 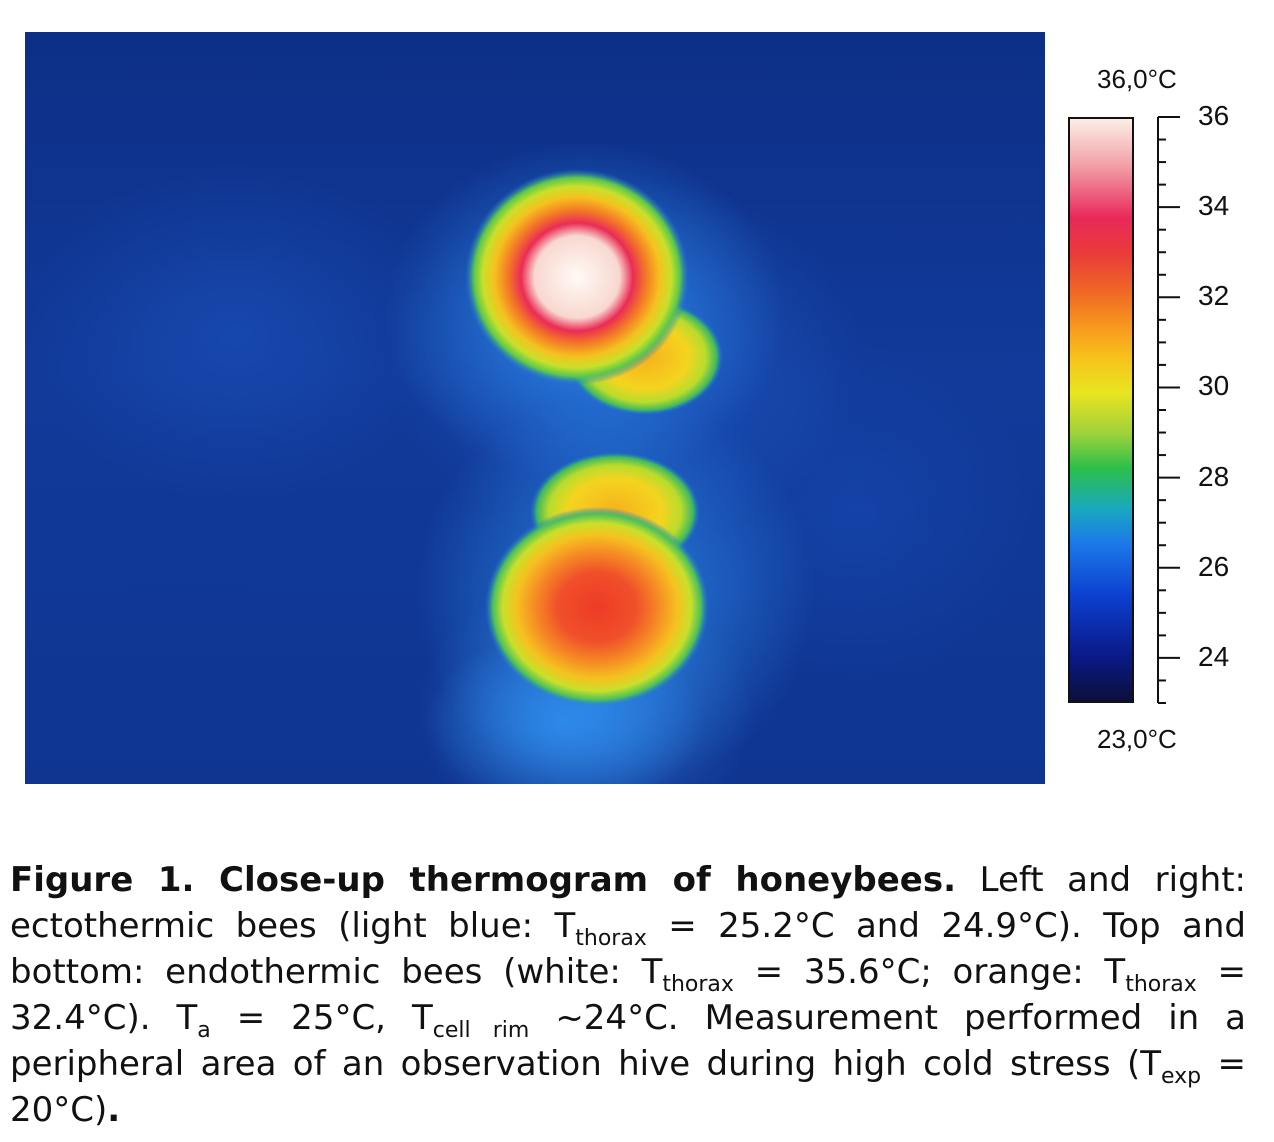 I want to click on caption-text: = 25°C, T, so click(x=321, y=1018).